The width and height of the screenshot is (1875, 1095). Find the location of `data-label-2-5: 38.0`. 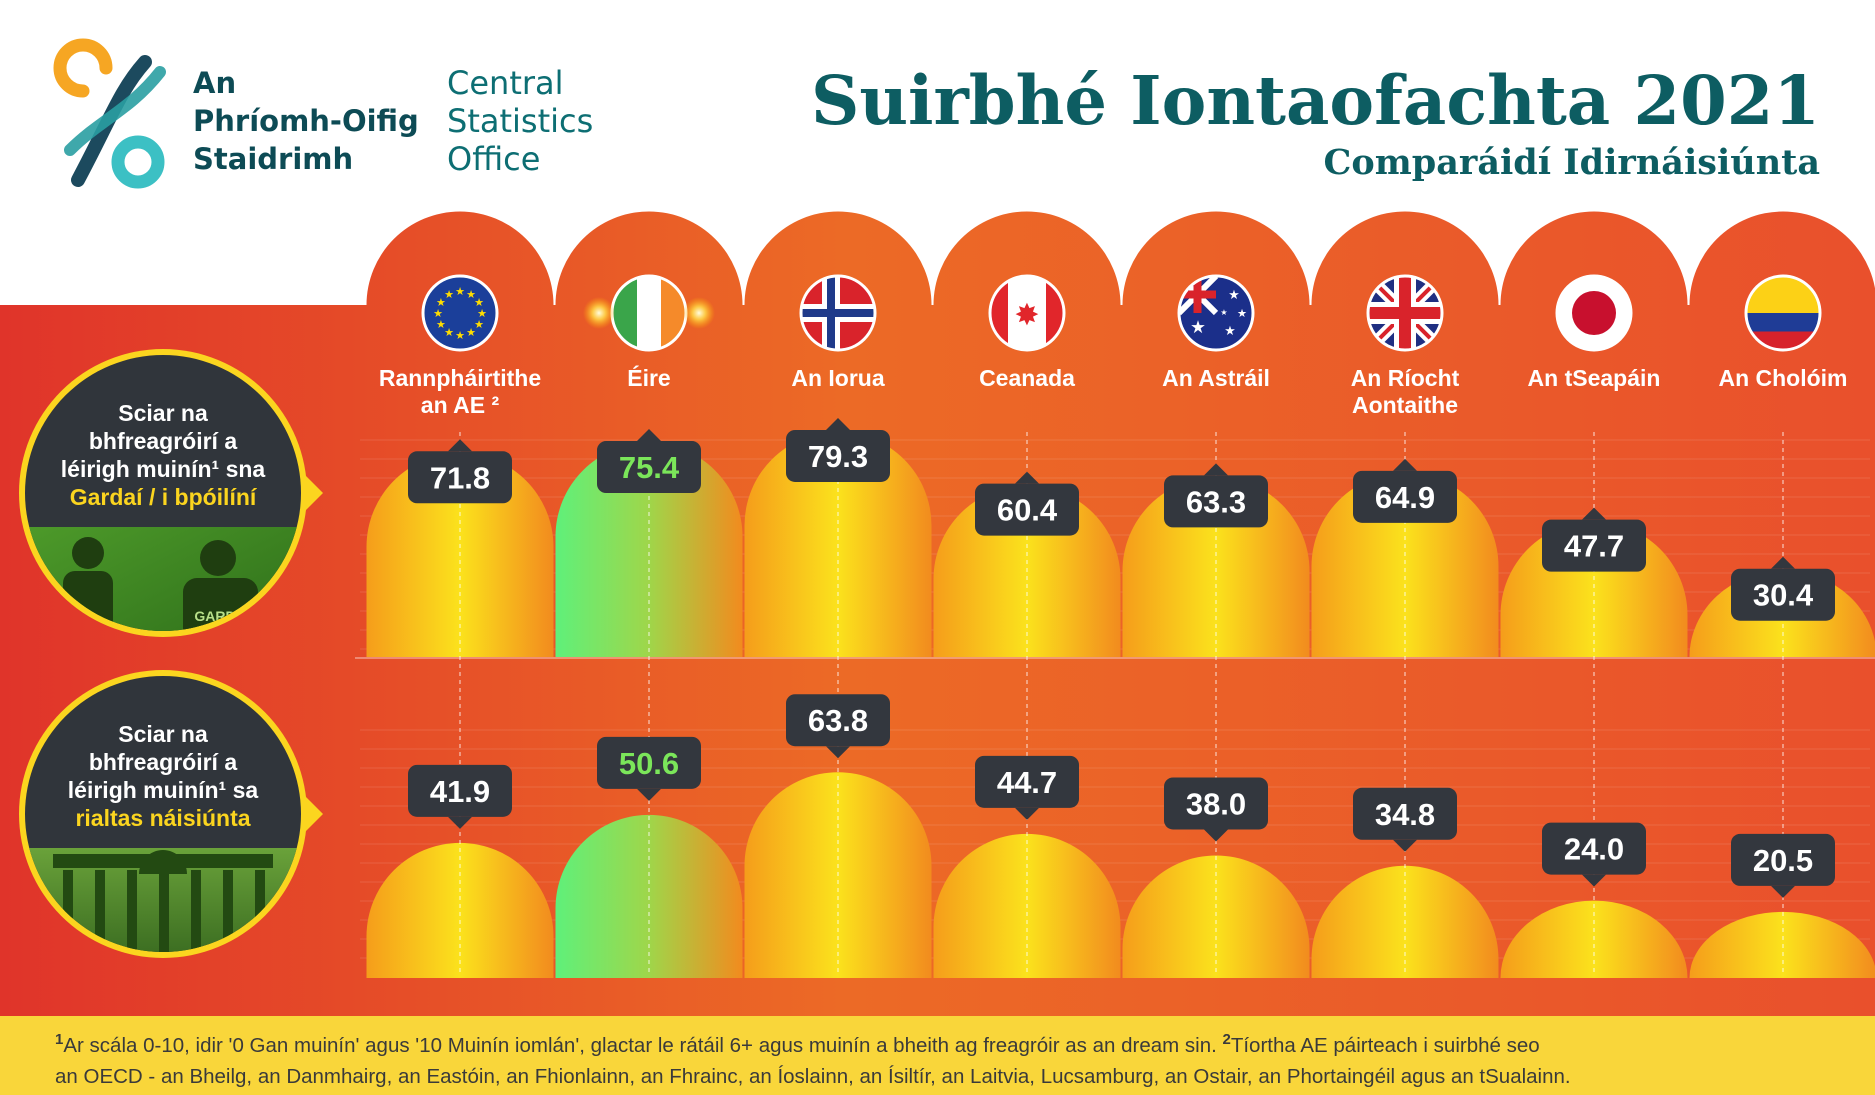

data-label-2-5: 38.0 is located at coordinates (1216, 809).